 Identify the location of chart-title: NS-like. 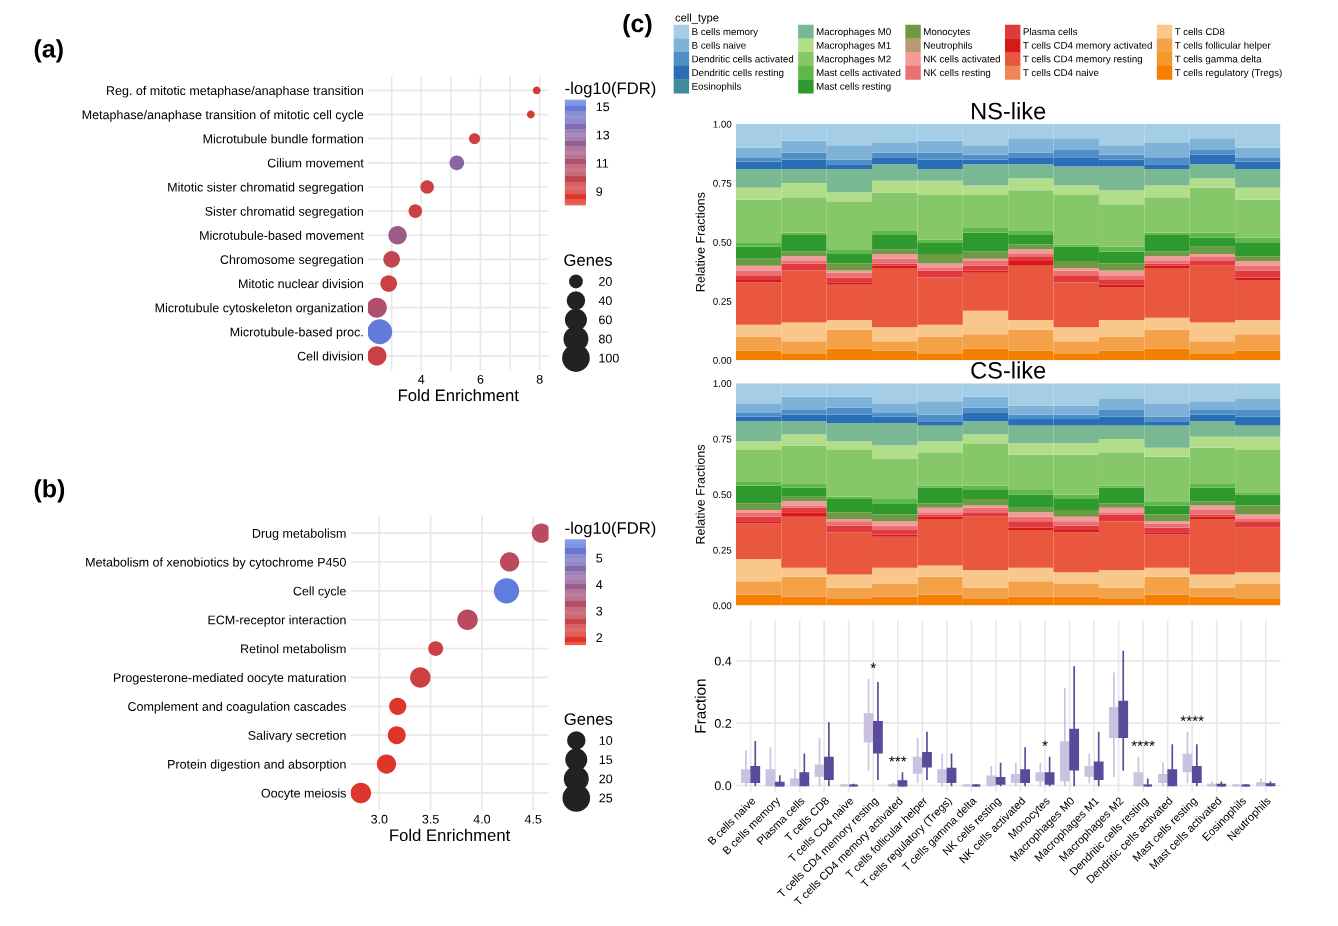
(1009, 111).